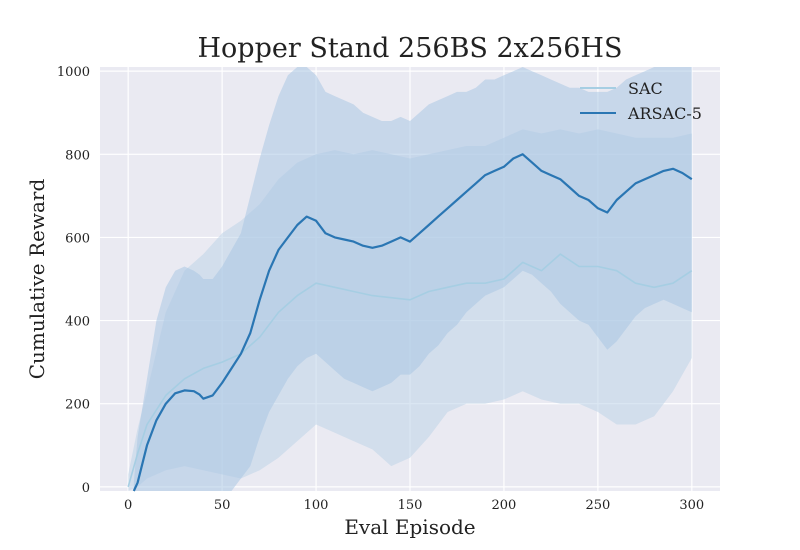 The height and width of the screenshot is (550, 800). What do you see at coordinates (645, 88) in the screenshot?
I see `legend-label-sac: SAC` at bounding box center [645, 88].